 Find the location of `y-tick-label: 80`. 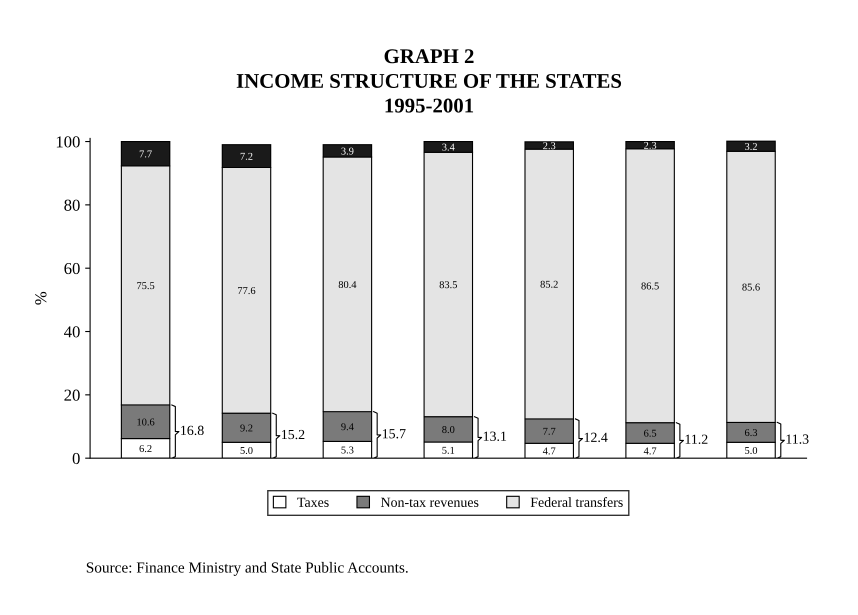

y-tick-label: 80 is located at coordinates (72, 205).